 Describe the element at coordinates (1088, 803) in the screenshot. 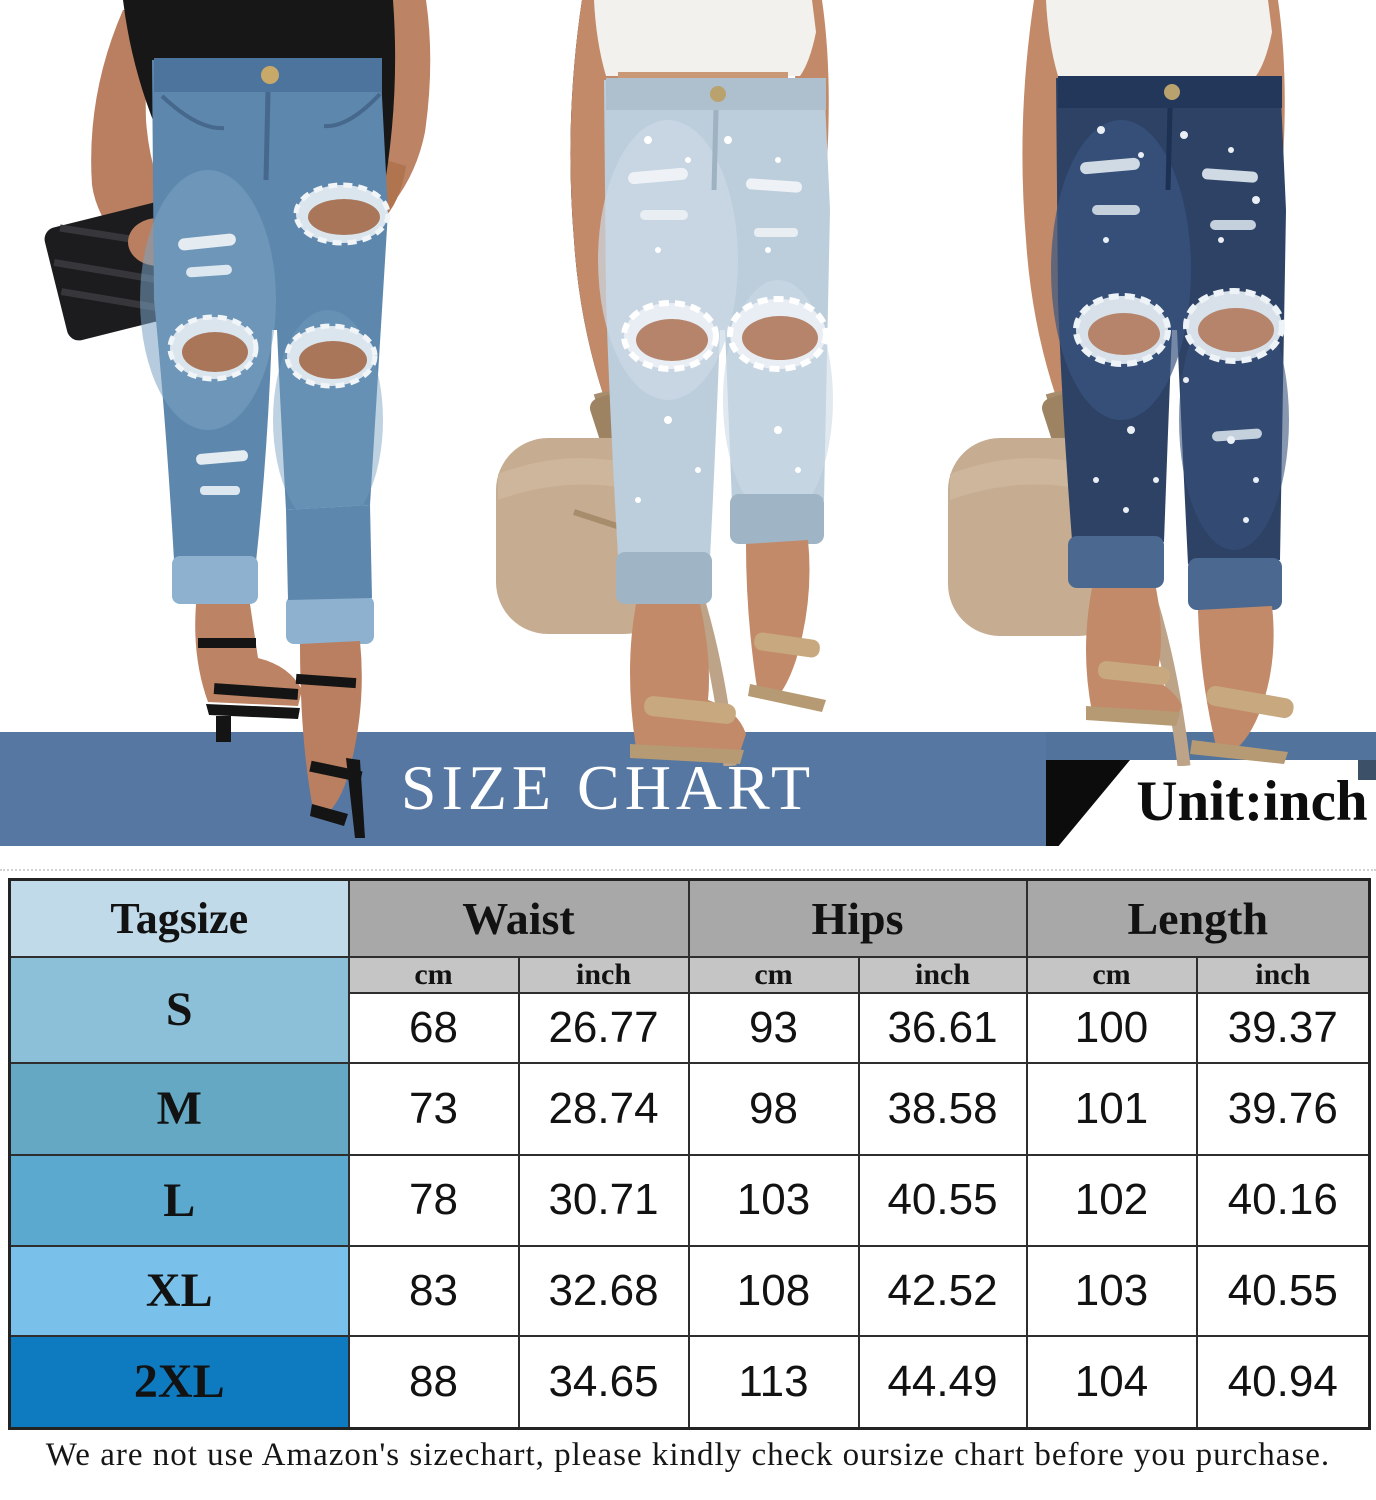

I see `black-flag-shape` at that location.